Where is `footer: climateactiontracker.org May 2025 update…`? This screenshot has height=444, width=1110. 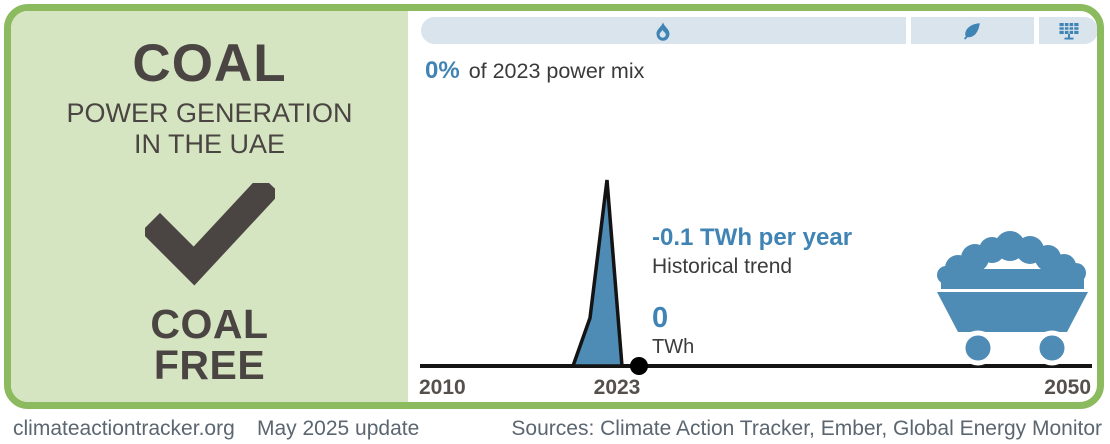 footer: climateactiontracker.org May 2025 update… is located at coordinates (555, 429).